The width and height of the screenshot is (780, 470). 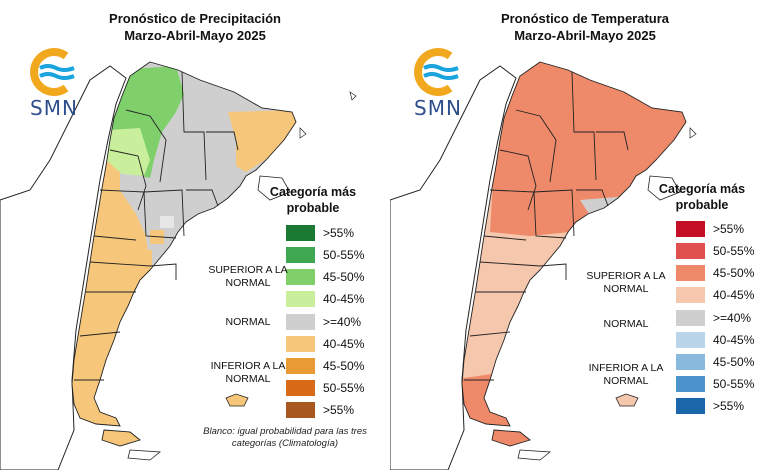 I want to click on temp-group-above: SUPERIOR A LA NORMAL, so click(x=626, y=282).